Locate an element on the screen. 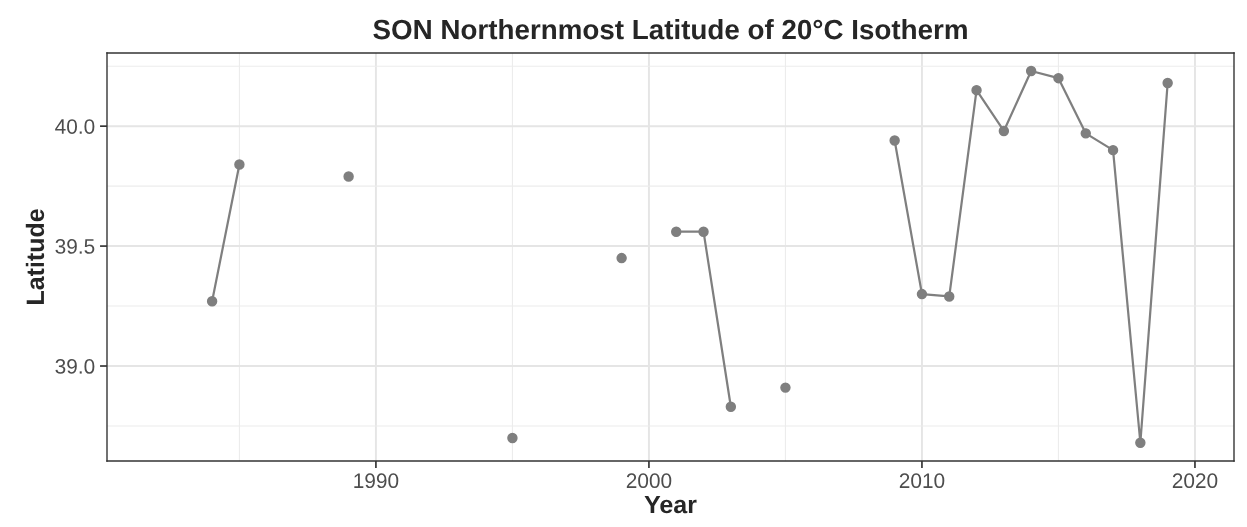 This screenshot has height=527, width=1247. chart-title: SON Northernmost Latitude of 20°C Isotherm is located at coordinates (670, 29).